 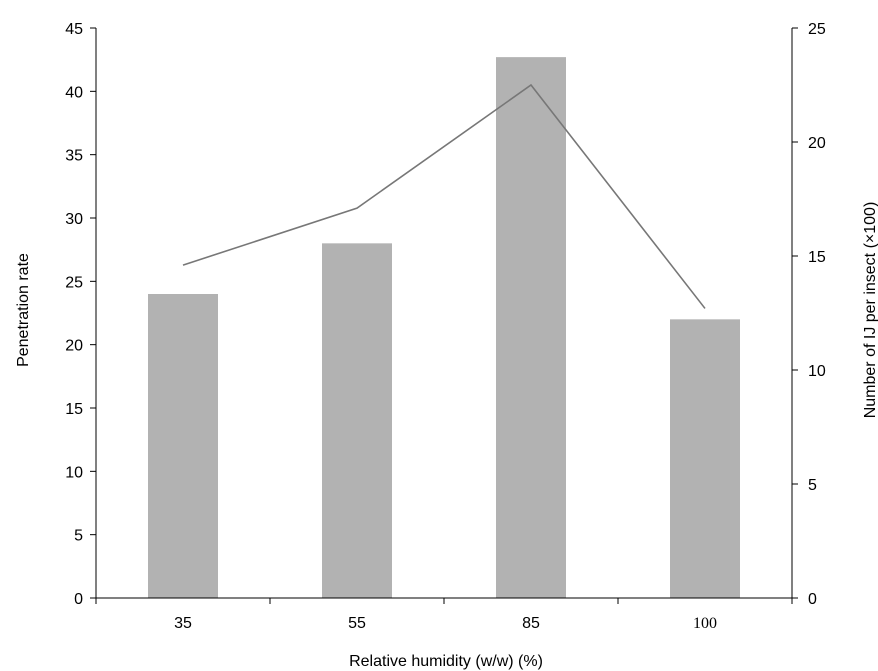 What do you see at coordinates (74, 219) in the screenshot?
I see `y-tick-label-30: 30` at bounding box center [74, 219].